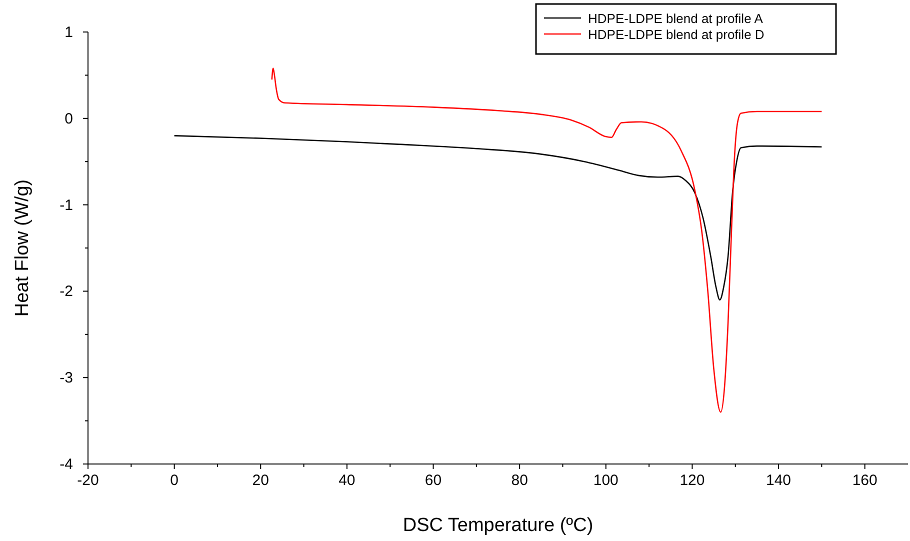 The image size is (910, 541). Describe the element at coordinates (88, 480) in the screenshot. I see `x-tick-label: -20` at that location.